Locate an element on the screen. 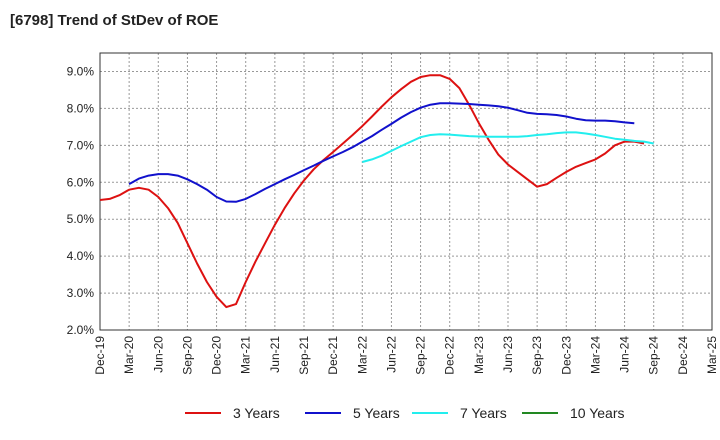 The height and width of the screenshot is (440, 720). x-tick-label: Jun-20 is located at coordinates (158, 354).